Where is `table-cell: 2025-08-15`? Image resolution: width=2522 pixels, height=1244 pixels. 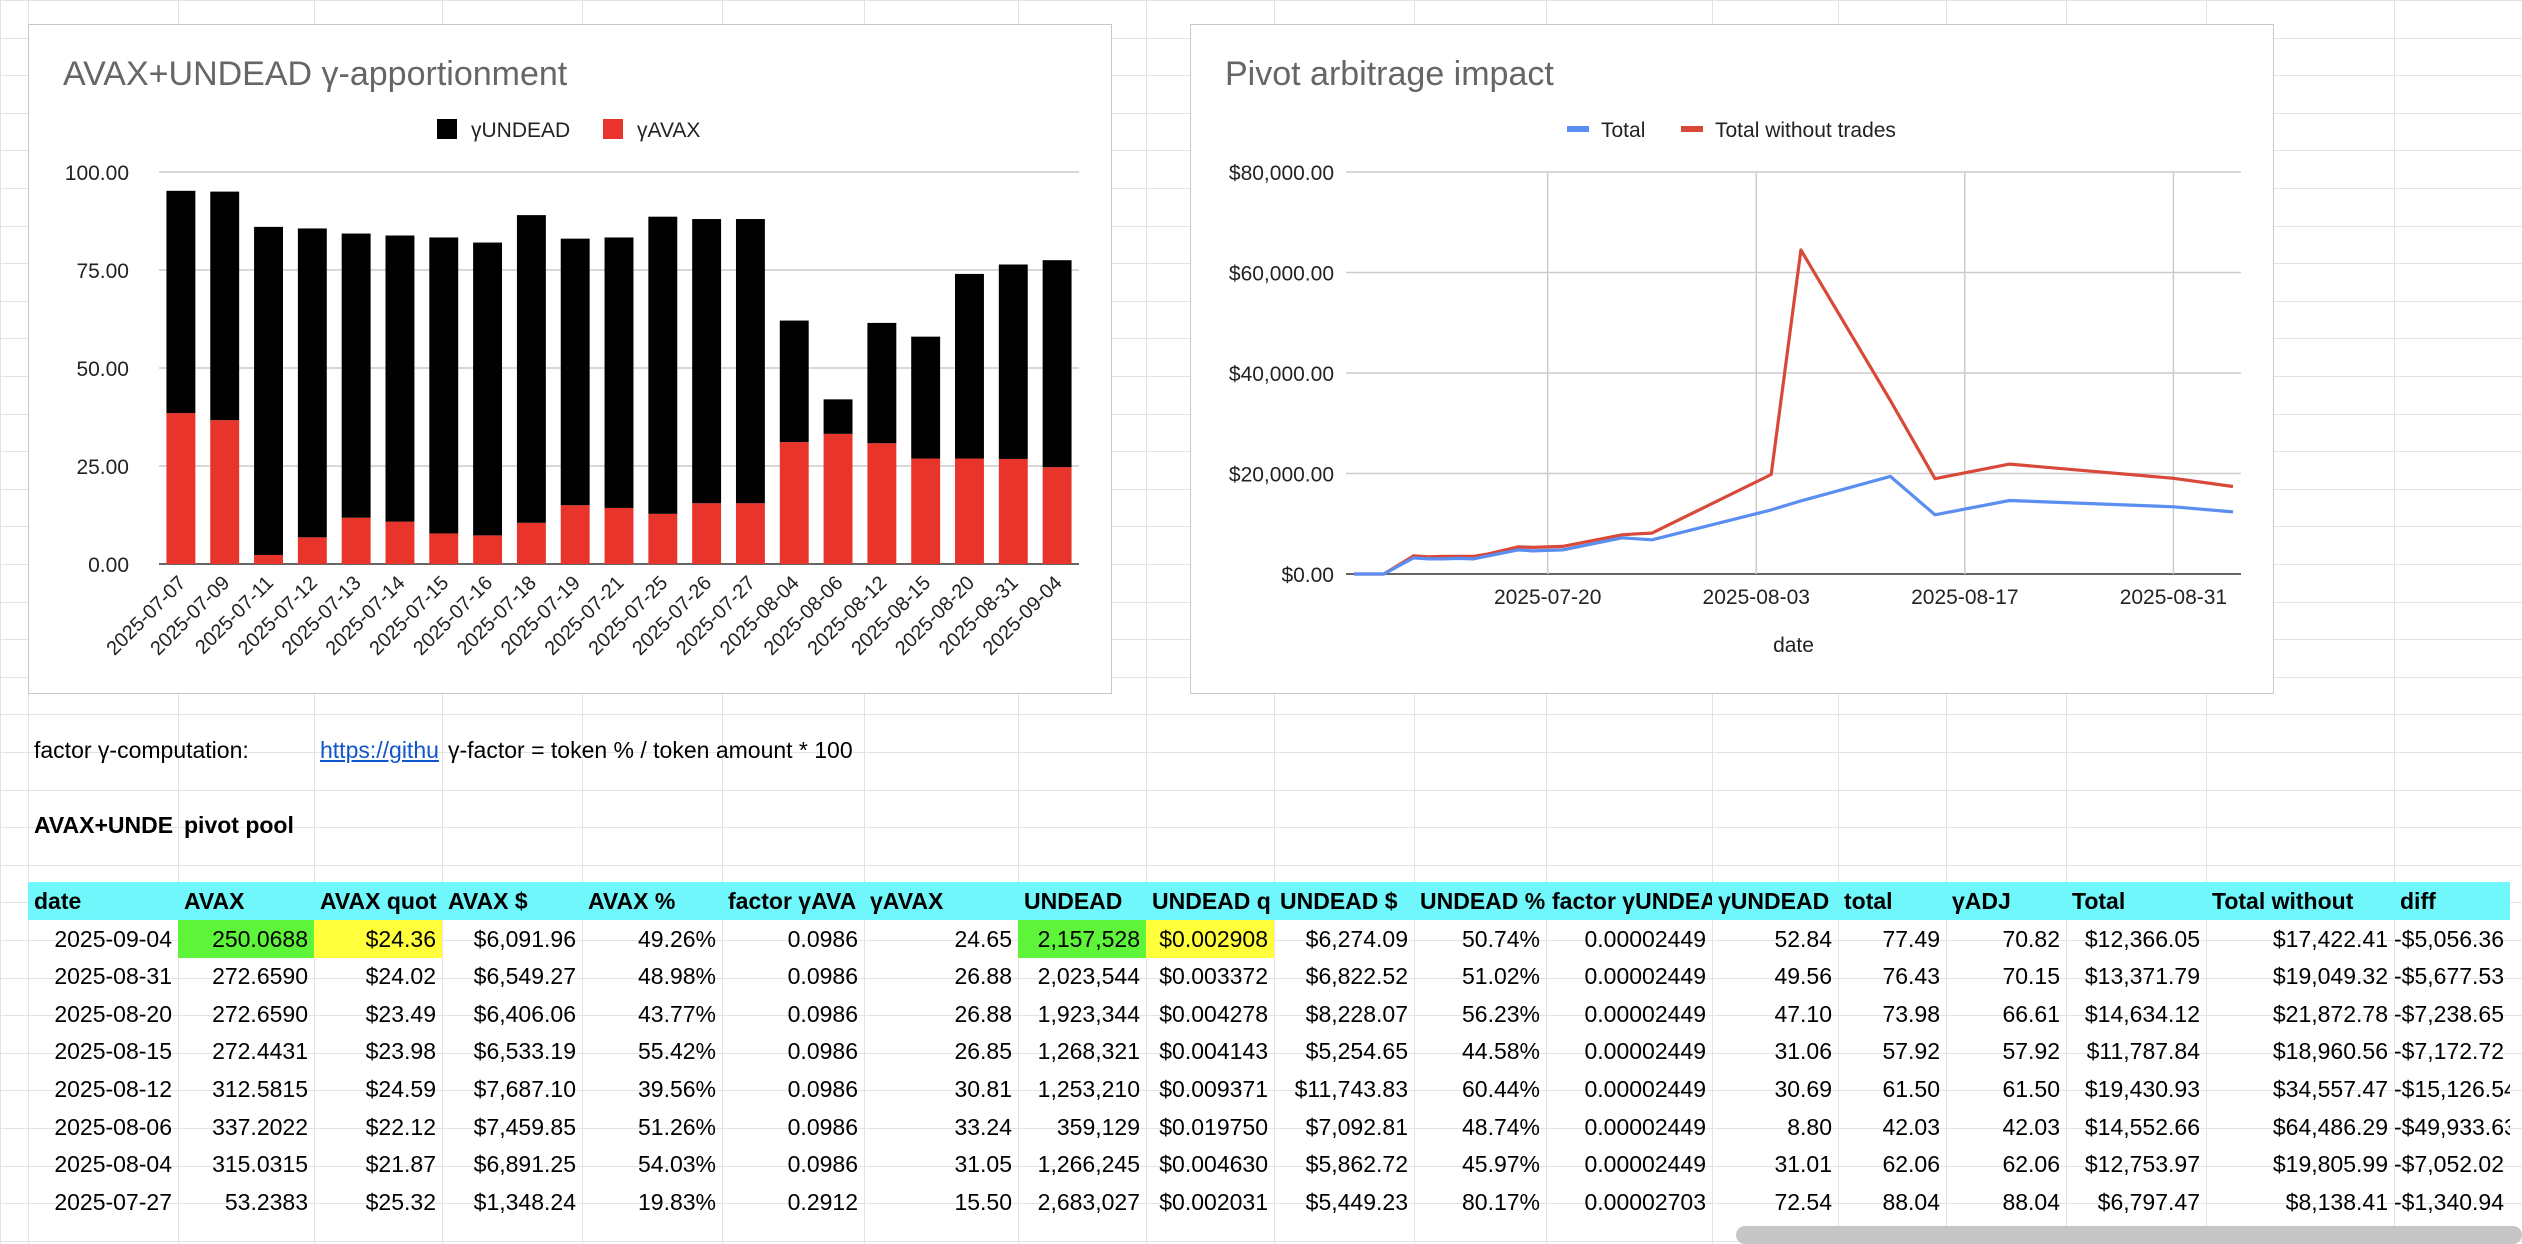 table-cell: 2025-08-15 is located at coordinates (113, 1051).